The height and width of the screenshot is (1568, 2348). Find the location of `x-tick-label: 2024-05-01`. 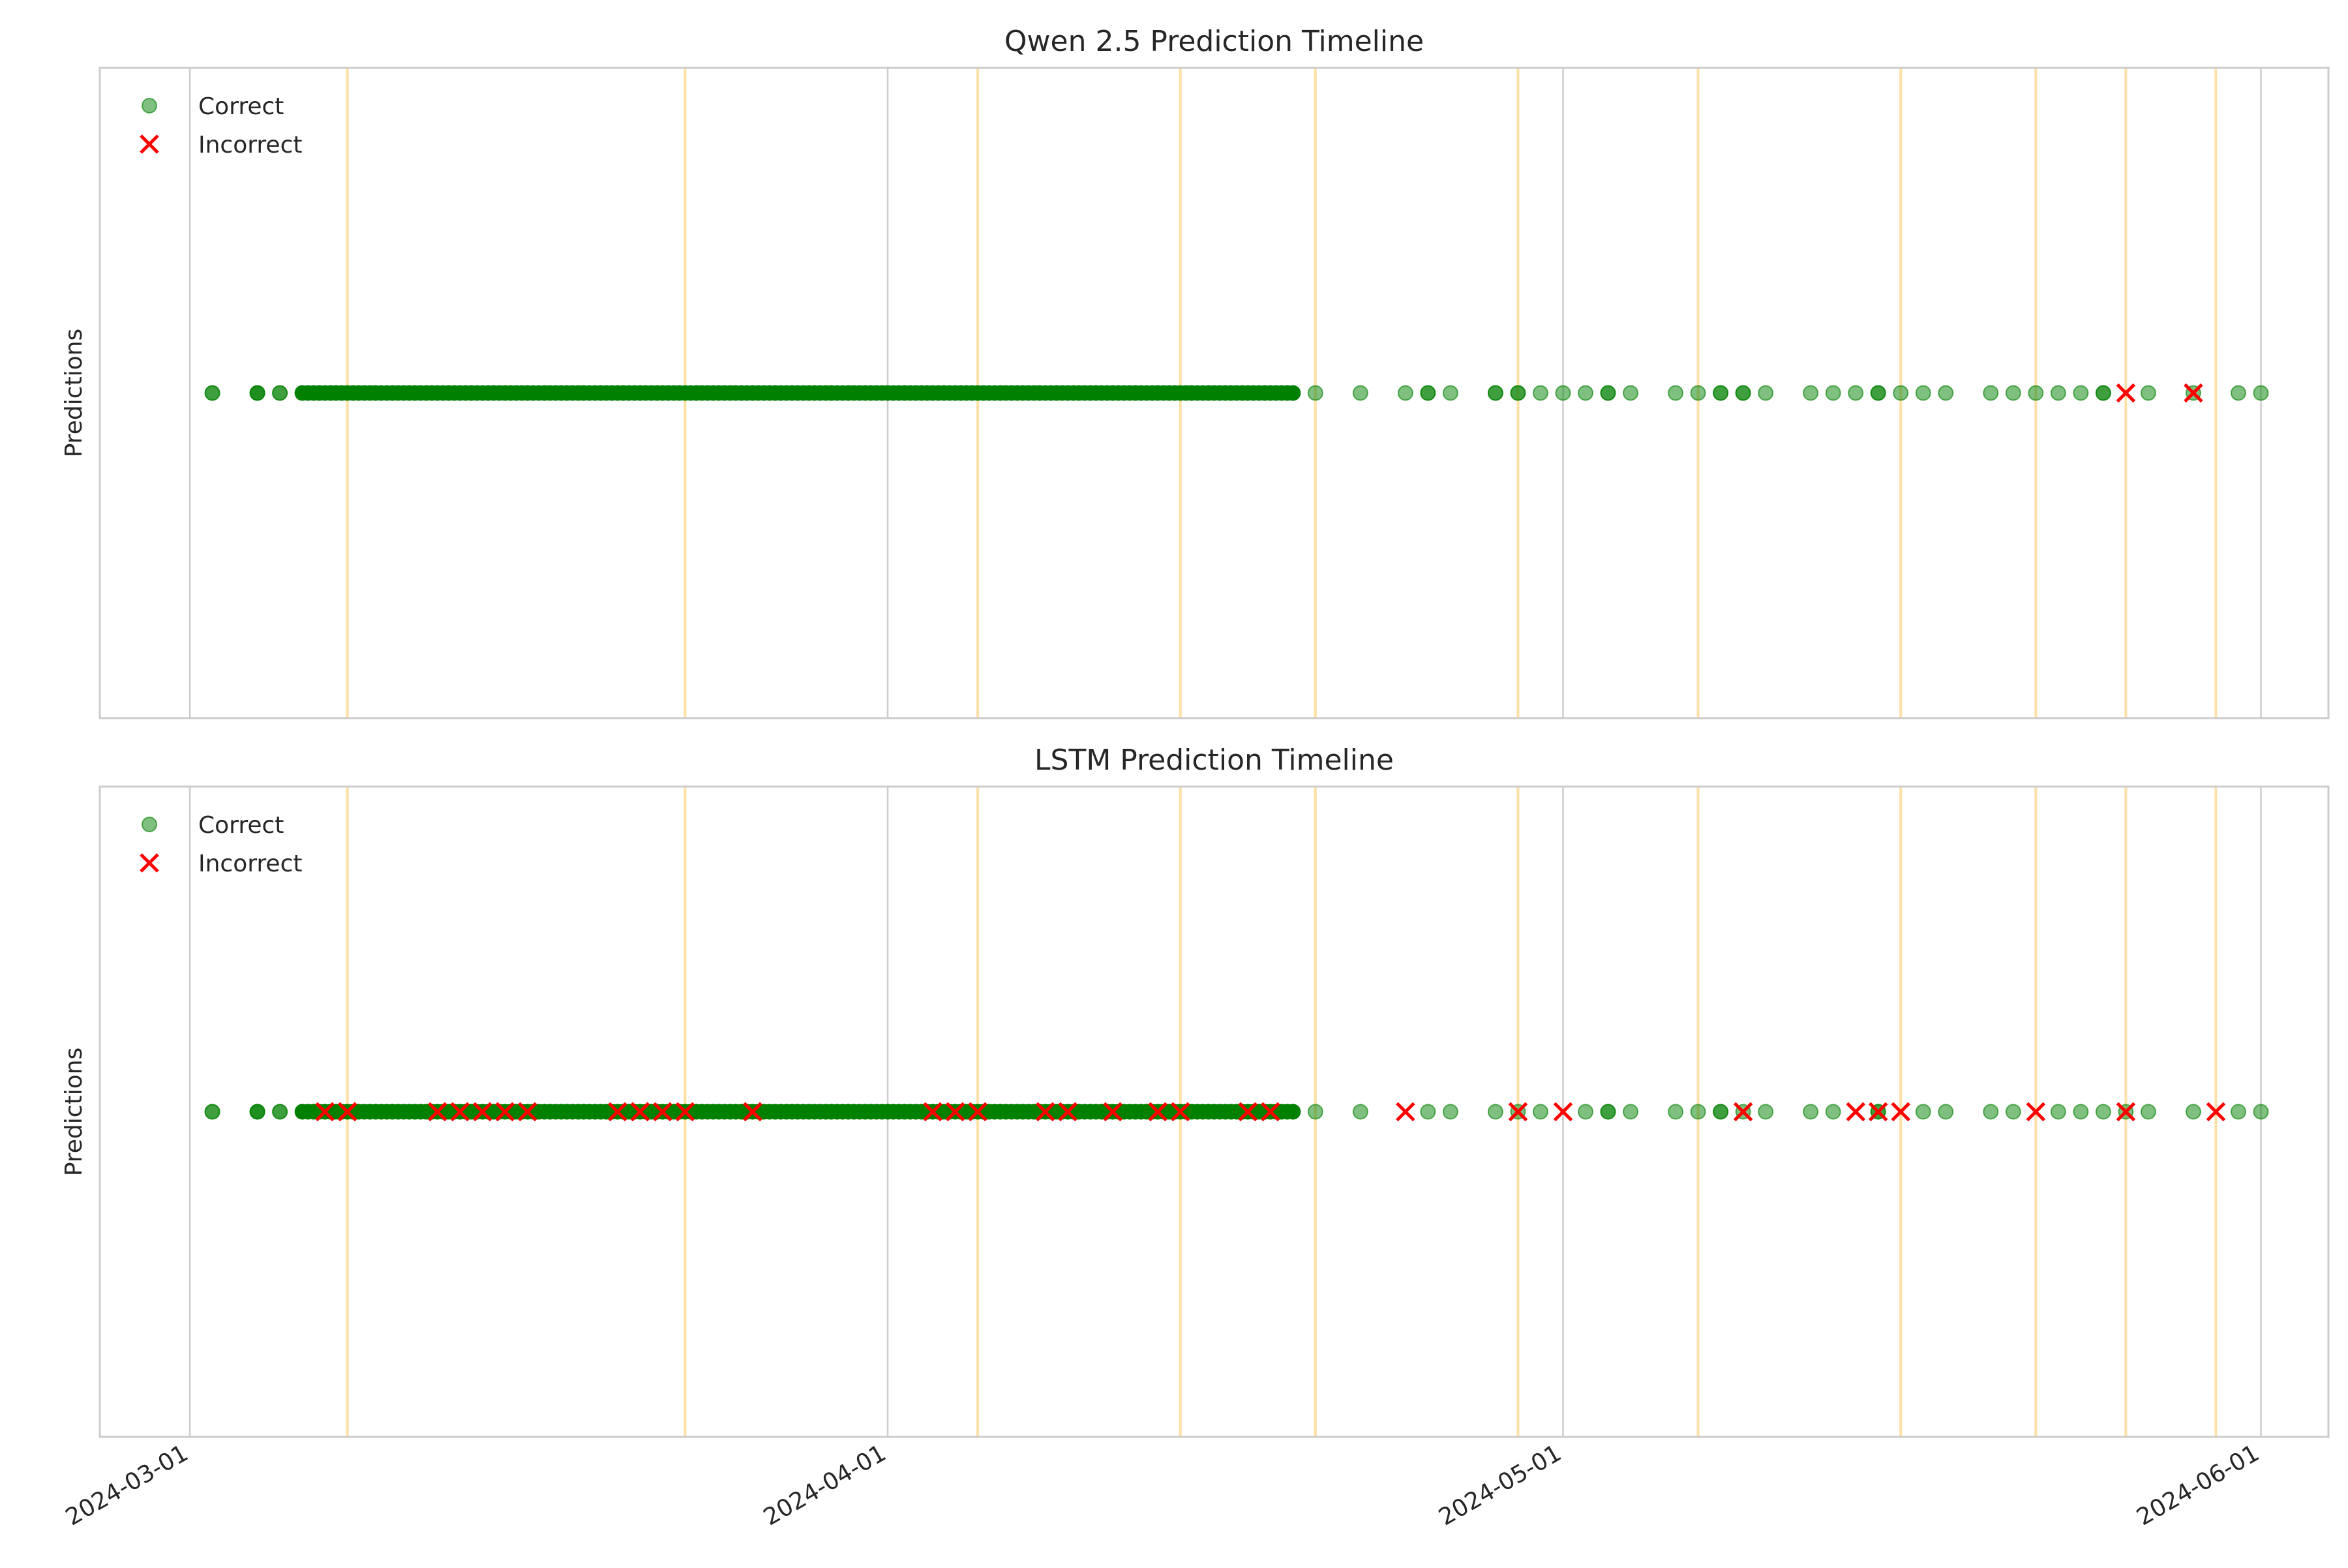

x-tick-label: 2024-05-01 is located at coordinates (1500, 1485).